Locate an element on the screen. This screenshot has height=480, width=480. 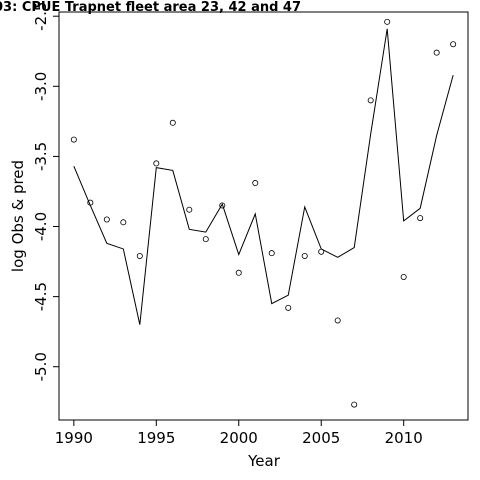
x-axis: 1990 1995 2000 2005 2010 is located at coordinates (239, 433).